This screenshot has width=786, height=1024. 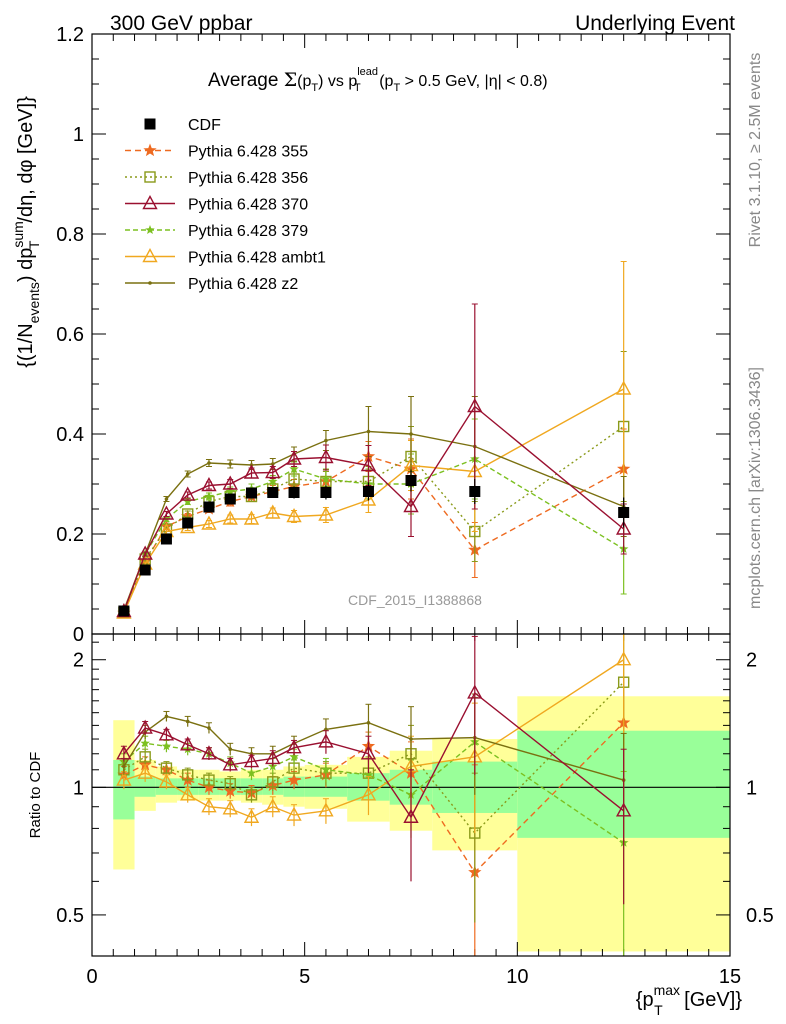 I want to click on xlabel-sup: max, so click(x=667, y=990).